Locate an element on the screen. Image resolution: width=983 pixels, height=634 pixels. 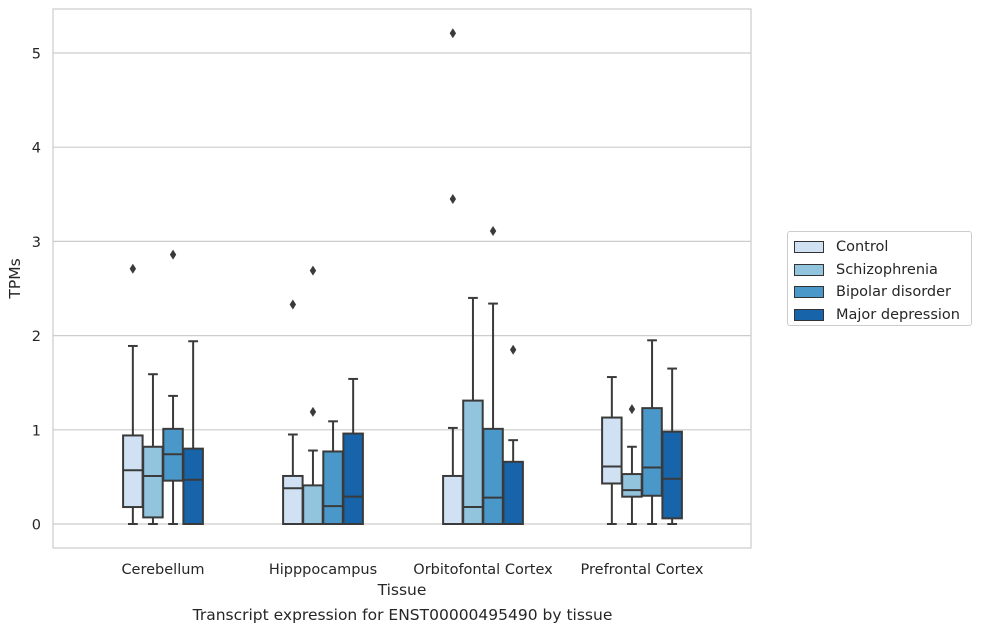
y-tick-label: 0 is located at coordinates (36, 526).